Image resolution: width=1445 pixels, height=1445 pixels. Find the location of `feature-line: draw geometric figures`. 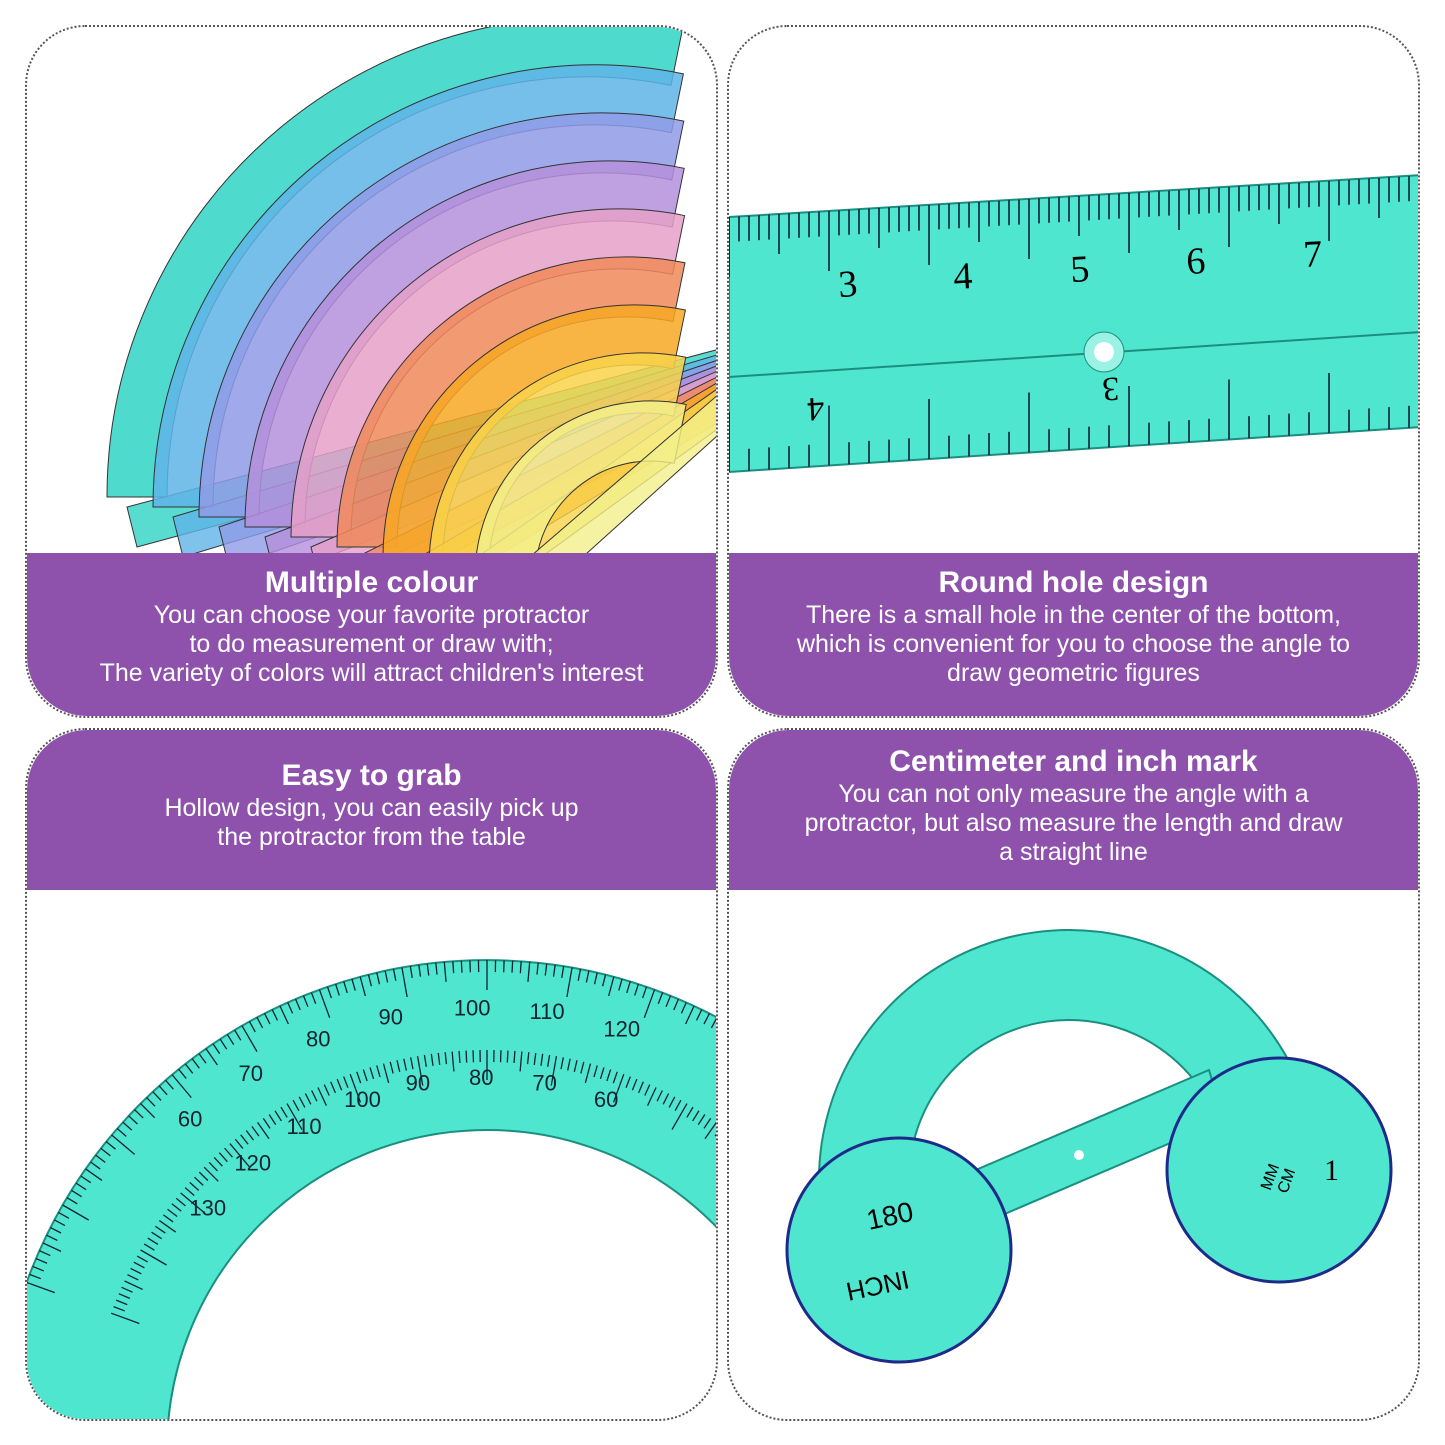

feature-line: draw geometric figures is located at coordinates (1073, 673).